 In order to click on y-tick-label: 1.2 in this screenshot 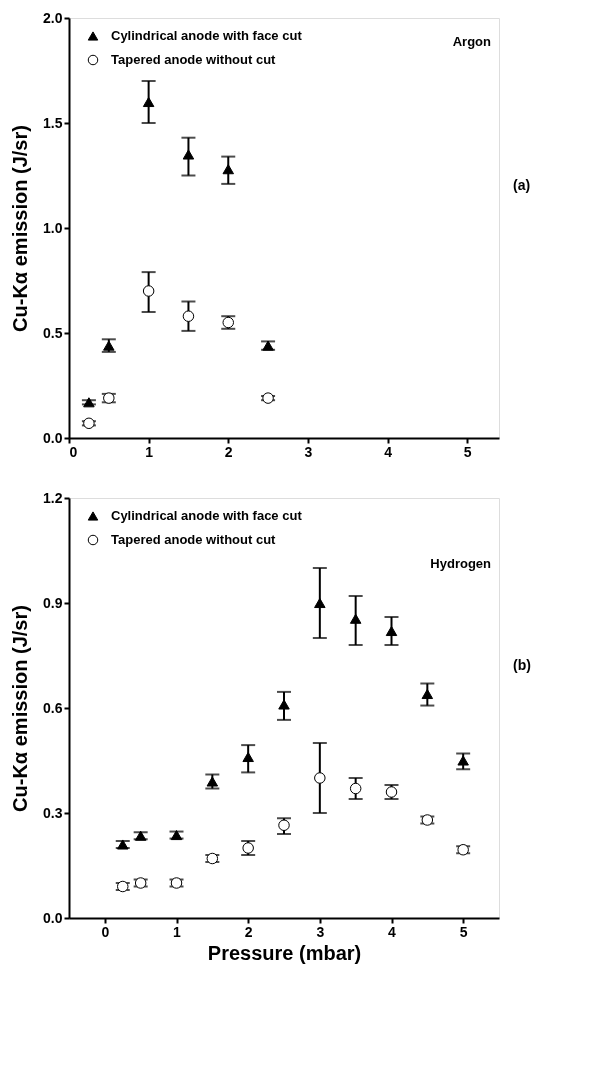, I will do `click(53, 497)`.